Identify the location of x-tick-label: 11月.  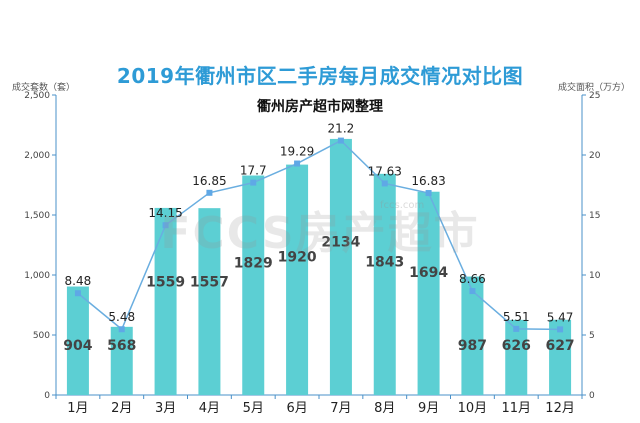
(516, 408).